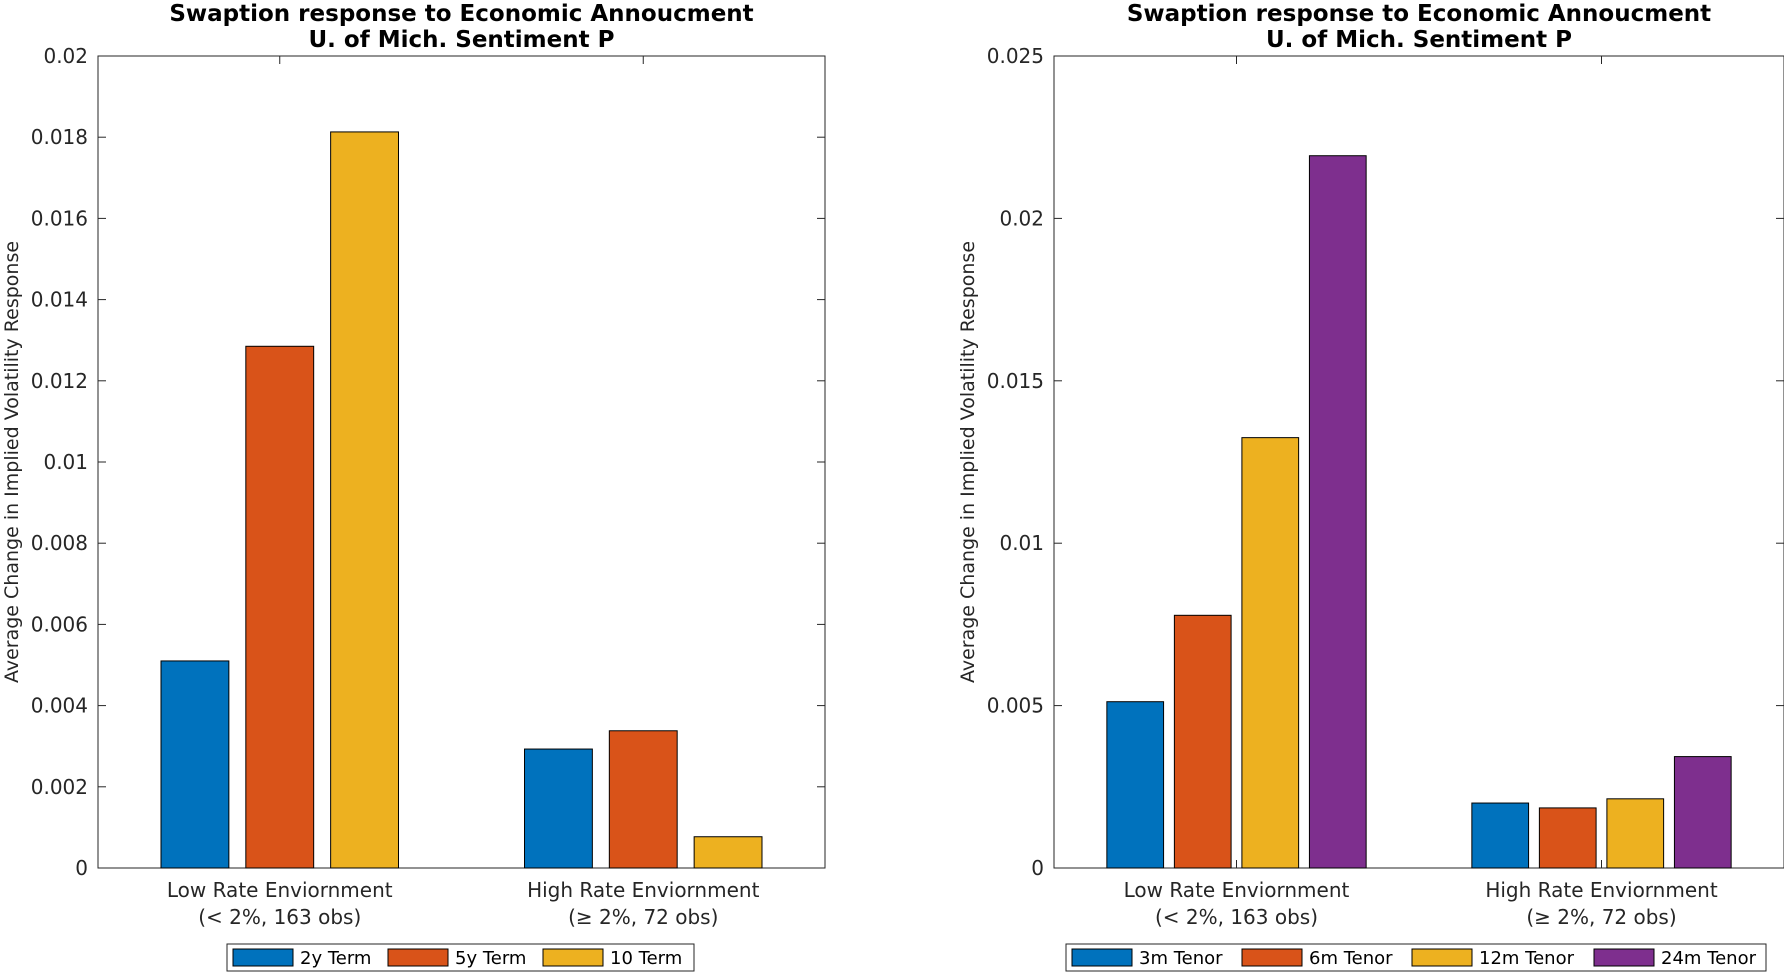 This screenshot has width=1784, height=977. Describe the element at coordinates (59, 706) in the screenshot. I see `y-tick-label: 0.004` at that location.